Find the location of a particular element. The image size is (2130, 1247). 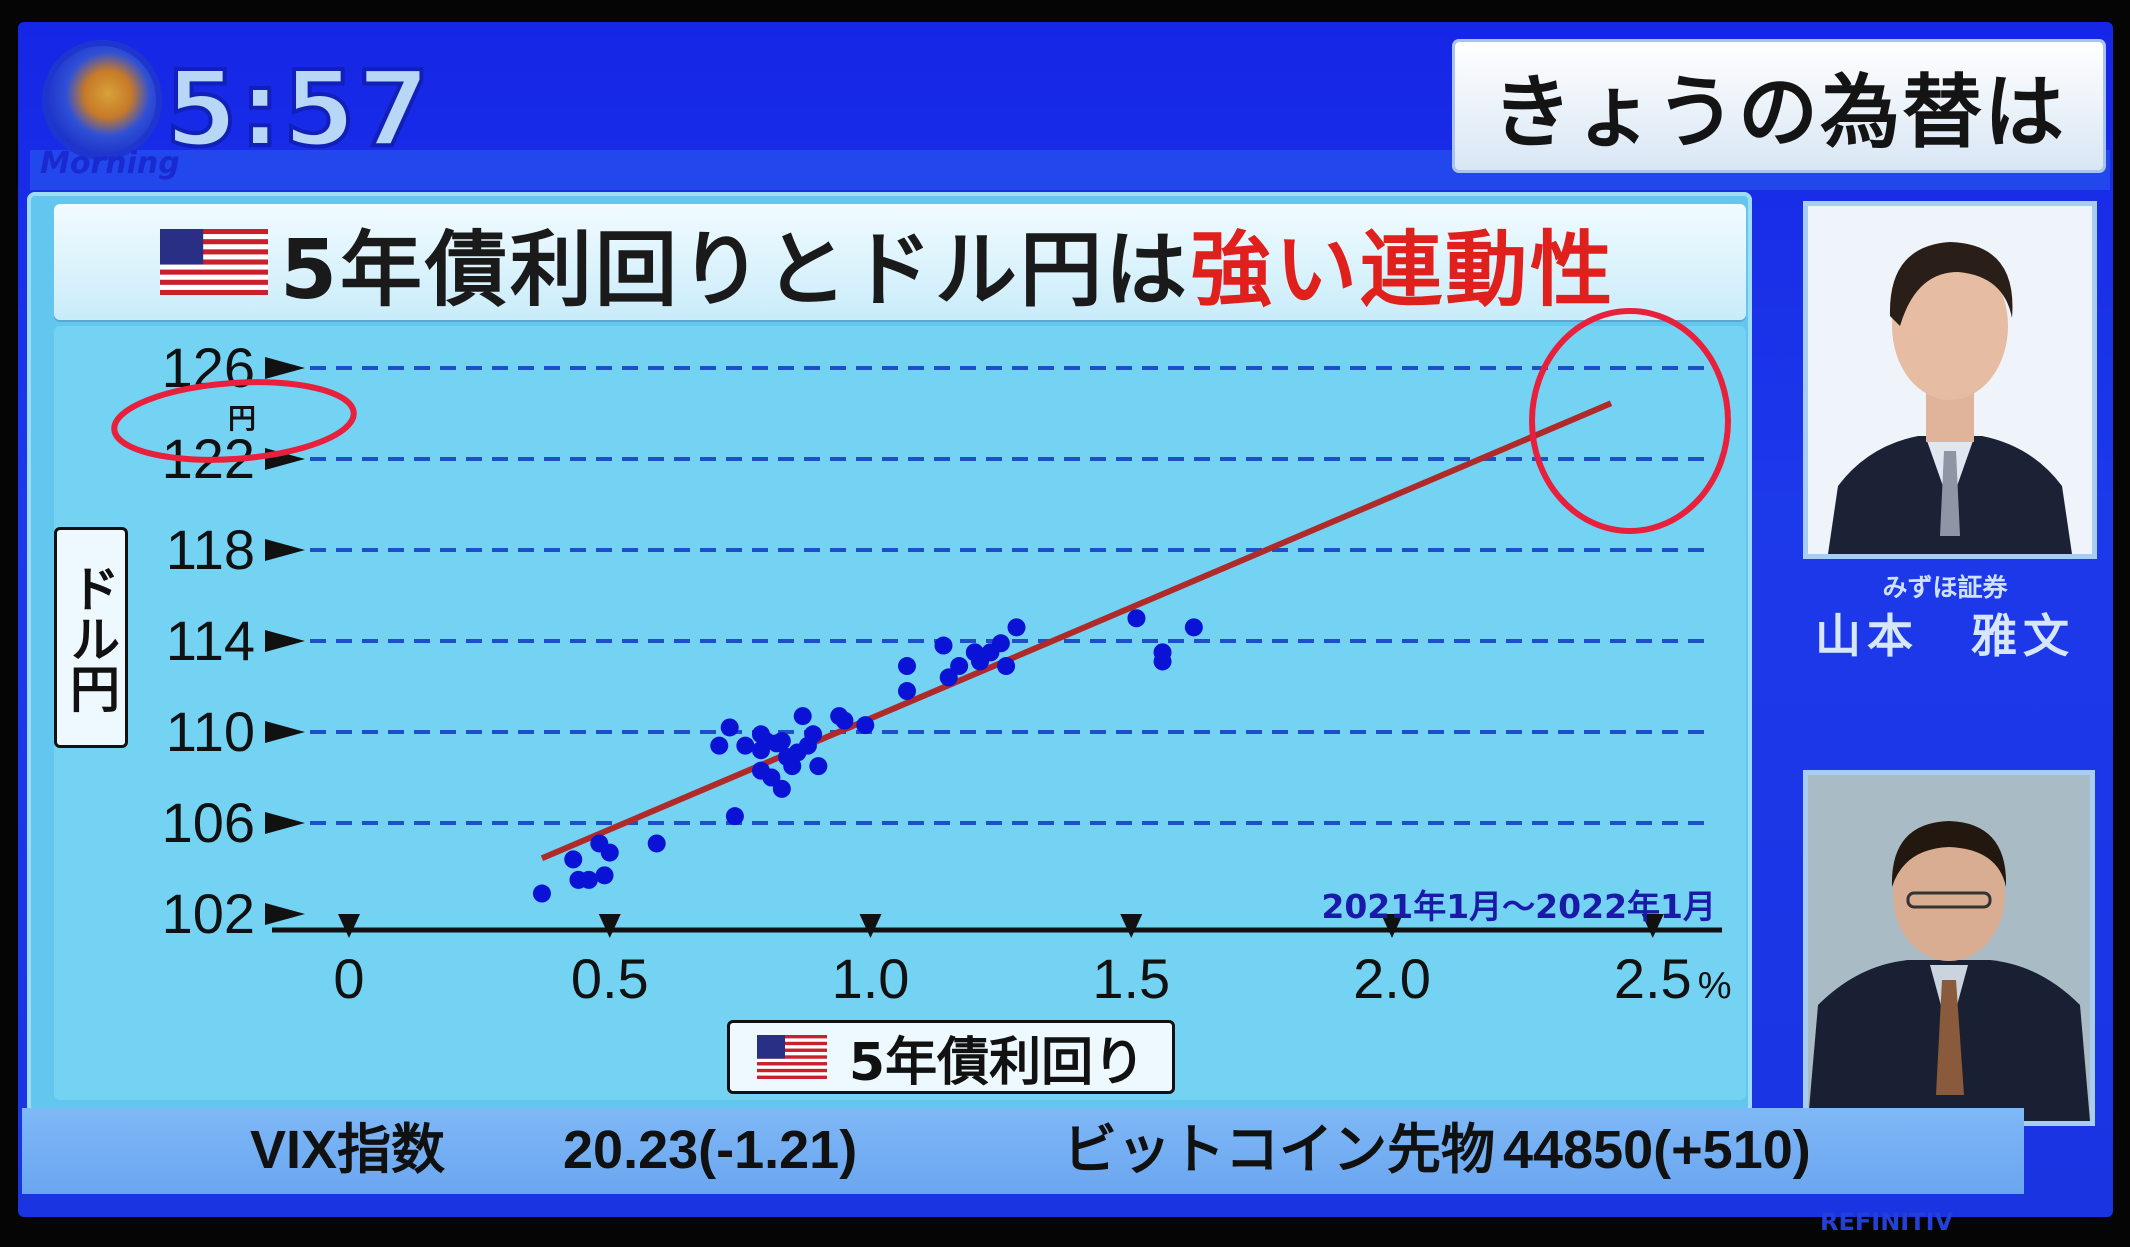

x-axis-label: 5年債利回り is located at coordinates (997, 1062).